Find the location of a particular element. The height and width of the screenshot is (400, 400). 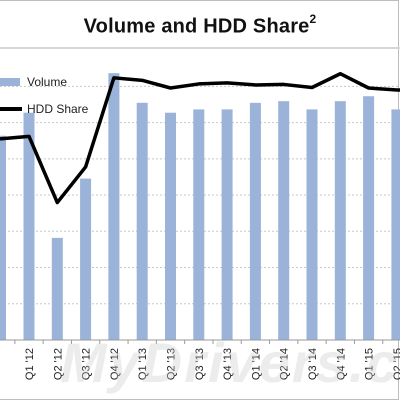

x-tick-label: Q2 '12 is located at coordinates (58, 364).